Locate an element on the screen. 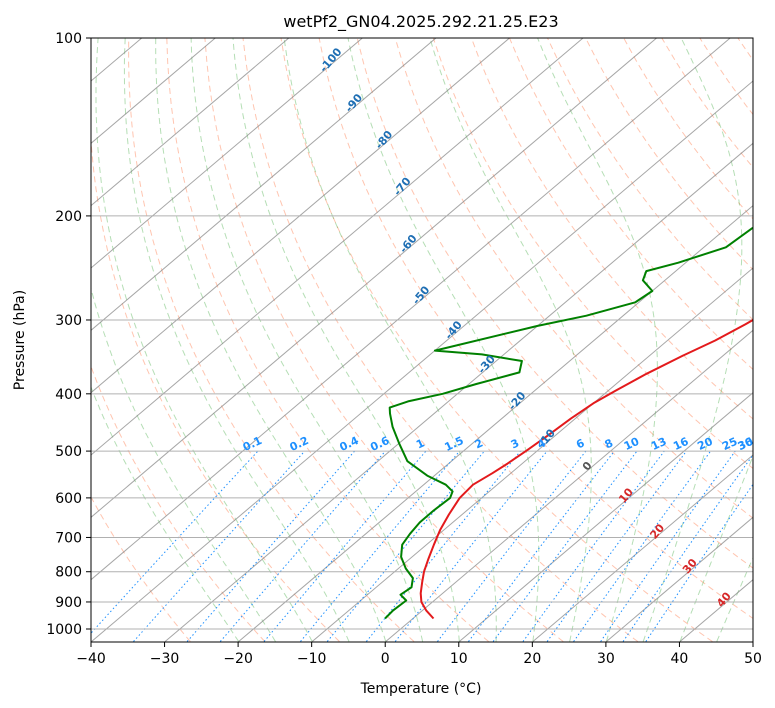 The height and width of the screenshot is (708, 775). y-tick-label: 100 is located at coordinates (68, 39).